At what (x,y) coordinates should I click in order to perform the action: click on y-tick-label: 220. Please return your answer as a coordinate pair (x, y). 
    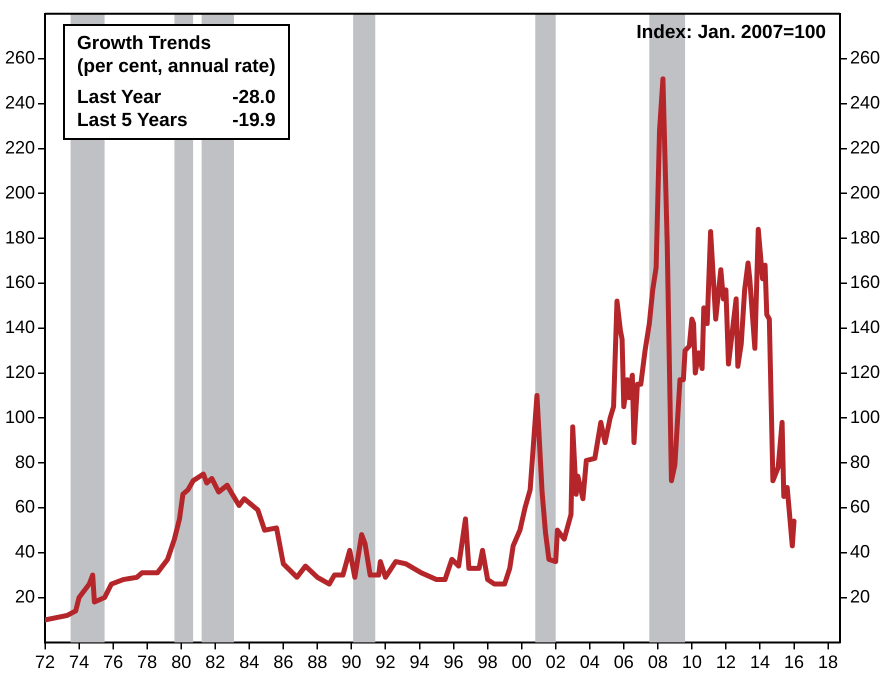
    Looking at the image, I should click on (20, 147).